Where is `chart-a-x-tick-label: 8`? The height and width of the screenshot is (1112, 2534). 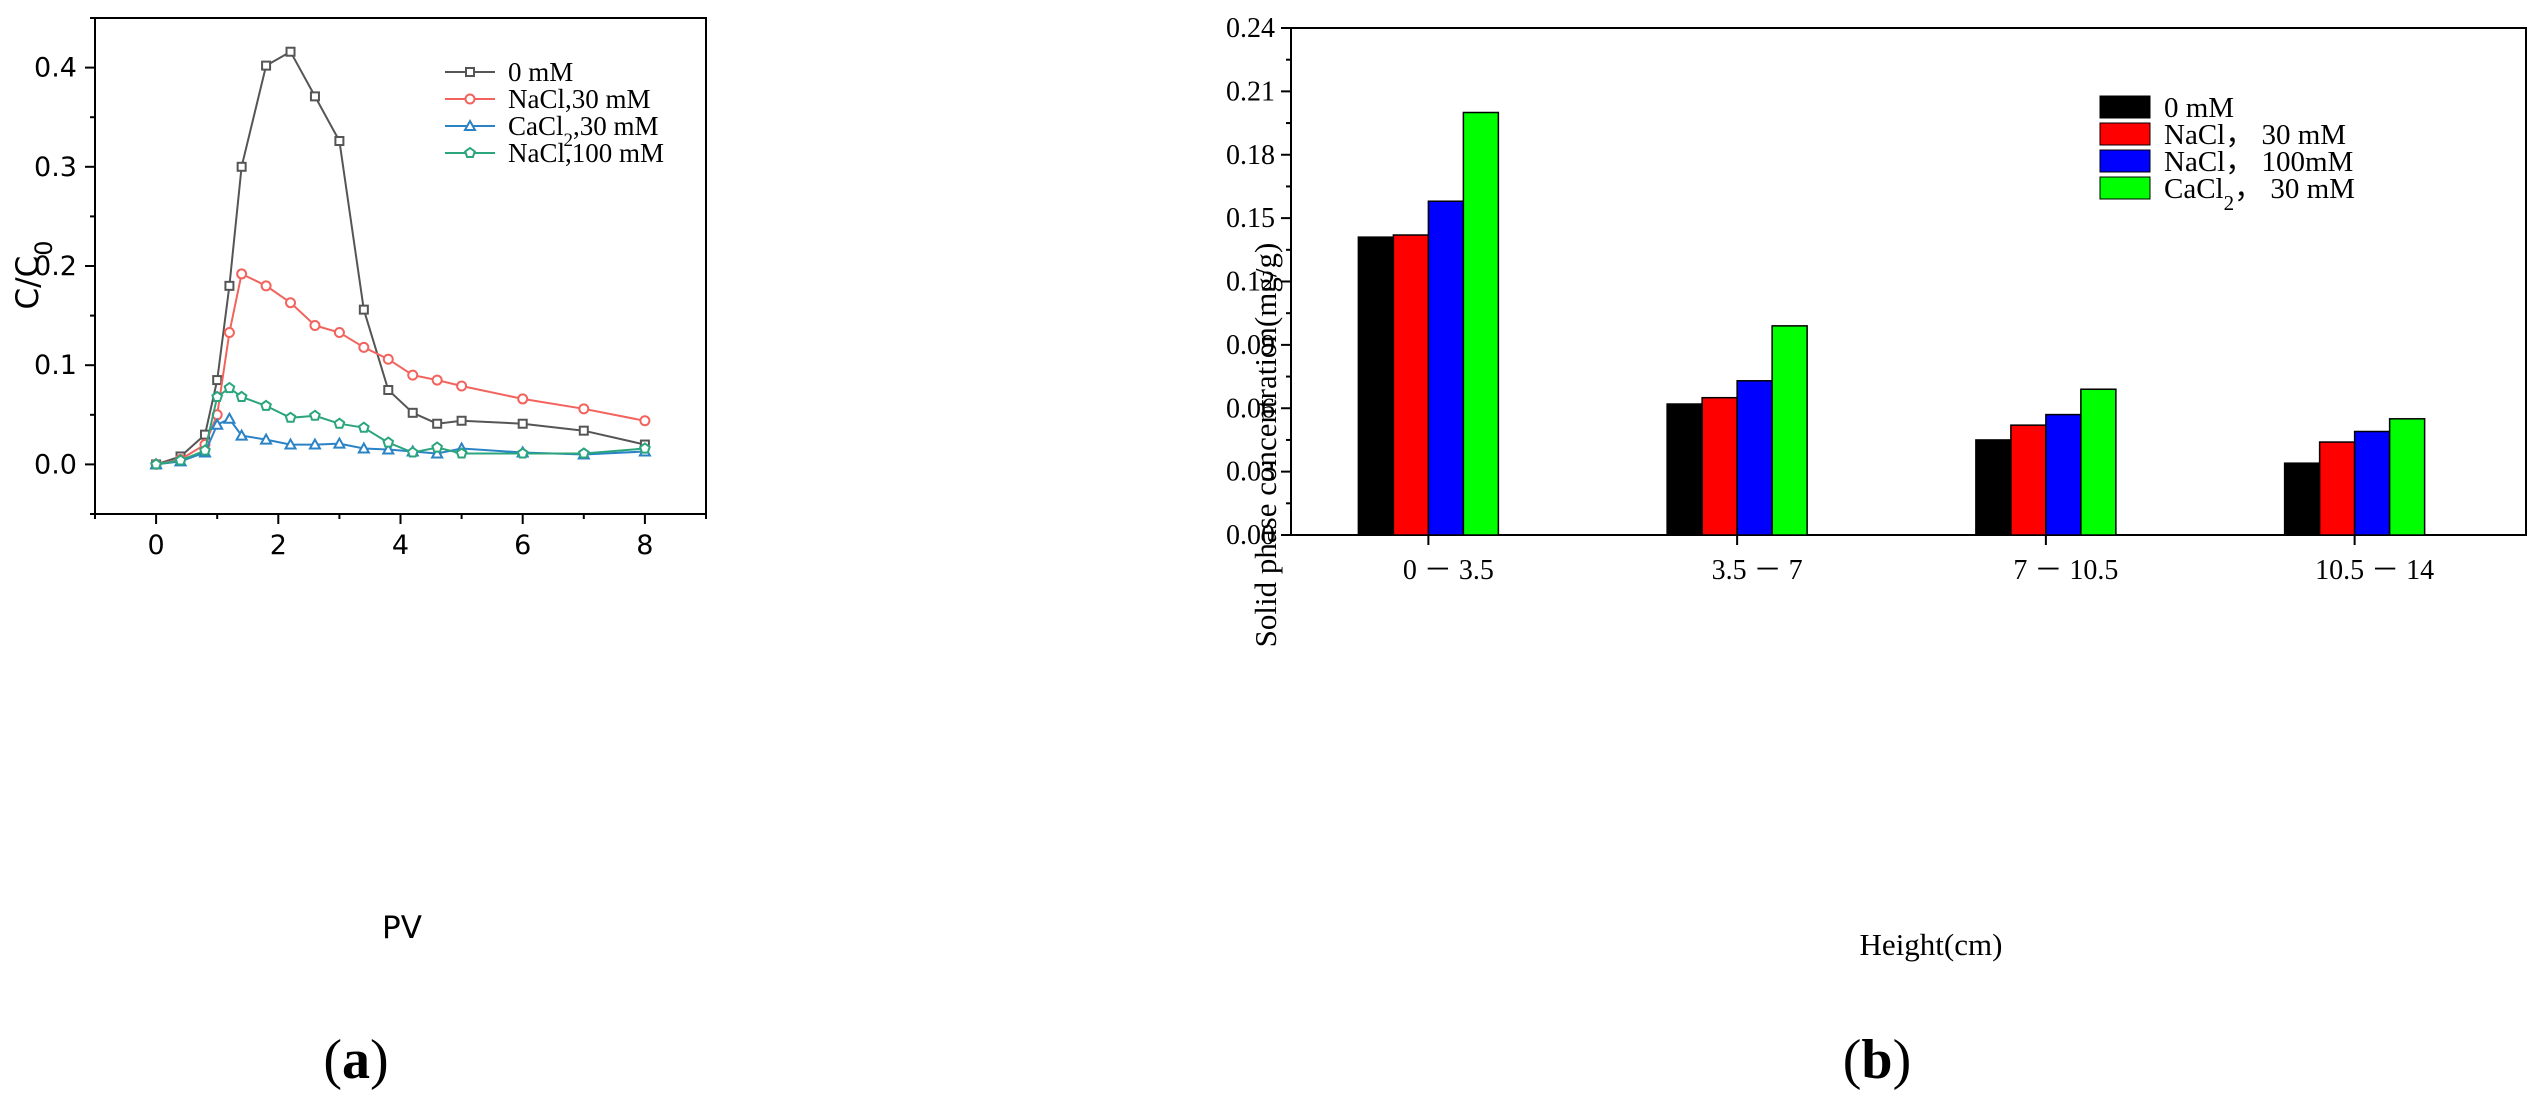 chart-a-x-tick-label: 8 is located at coordinates (644, 545).